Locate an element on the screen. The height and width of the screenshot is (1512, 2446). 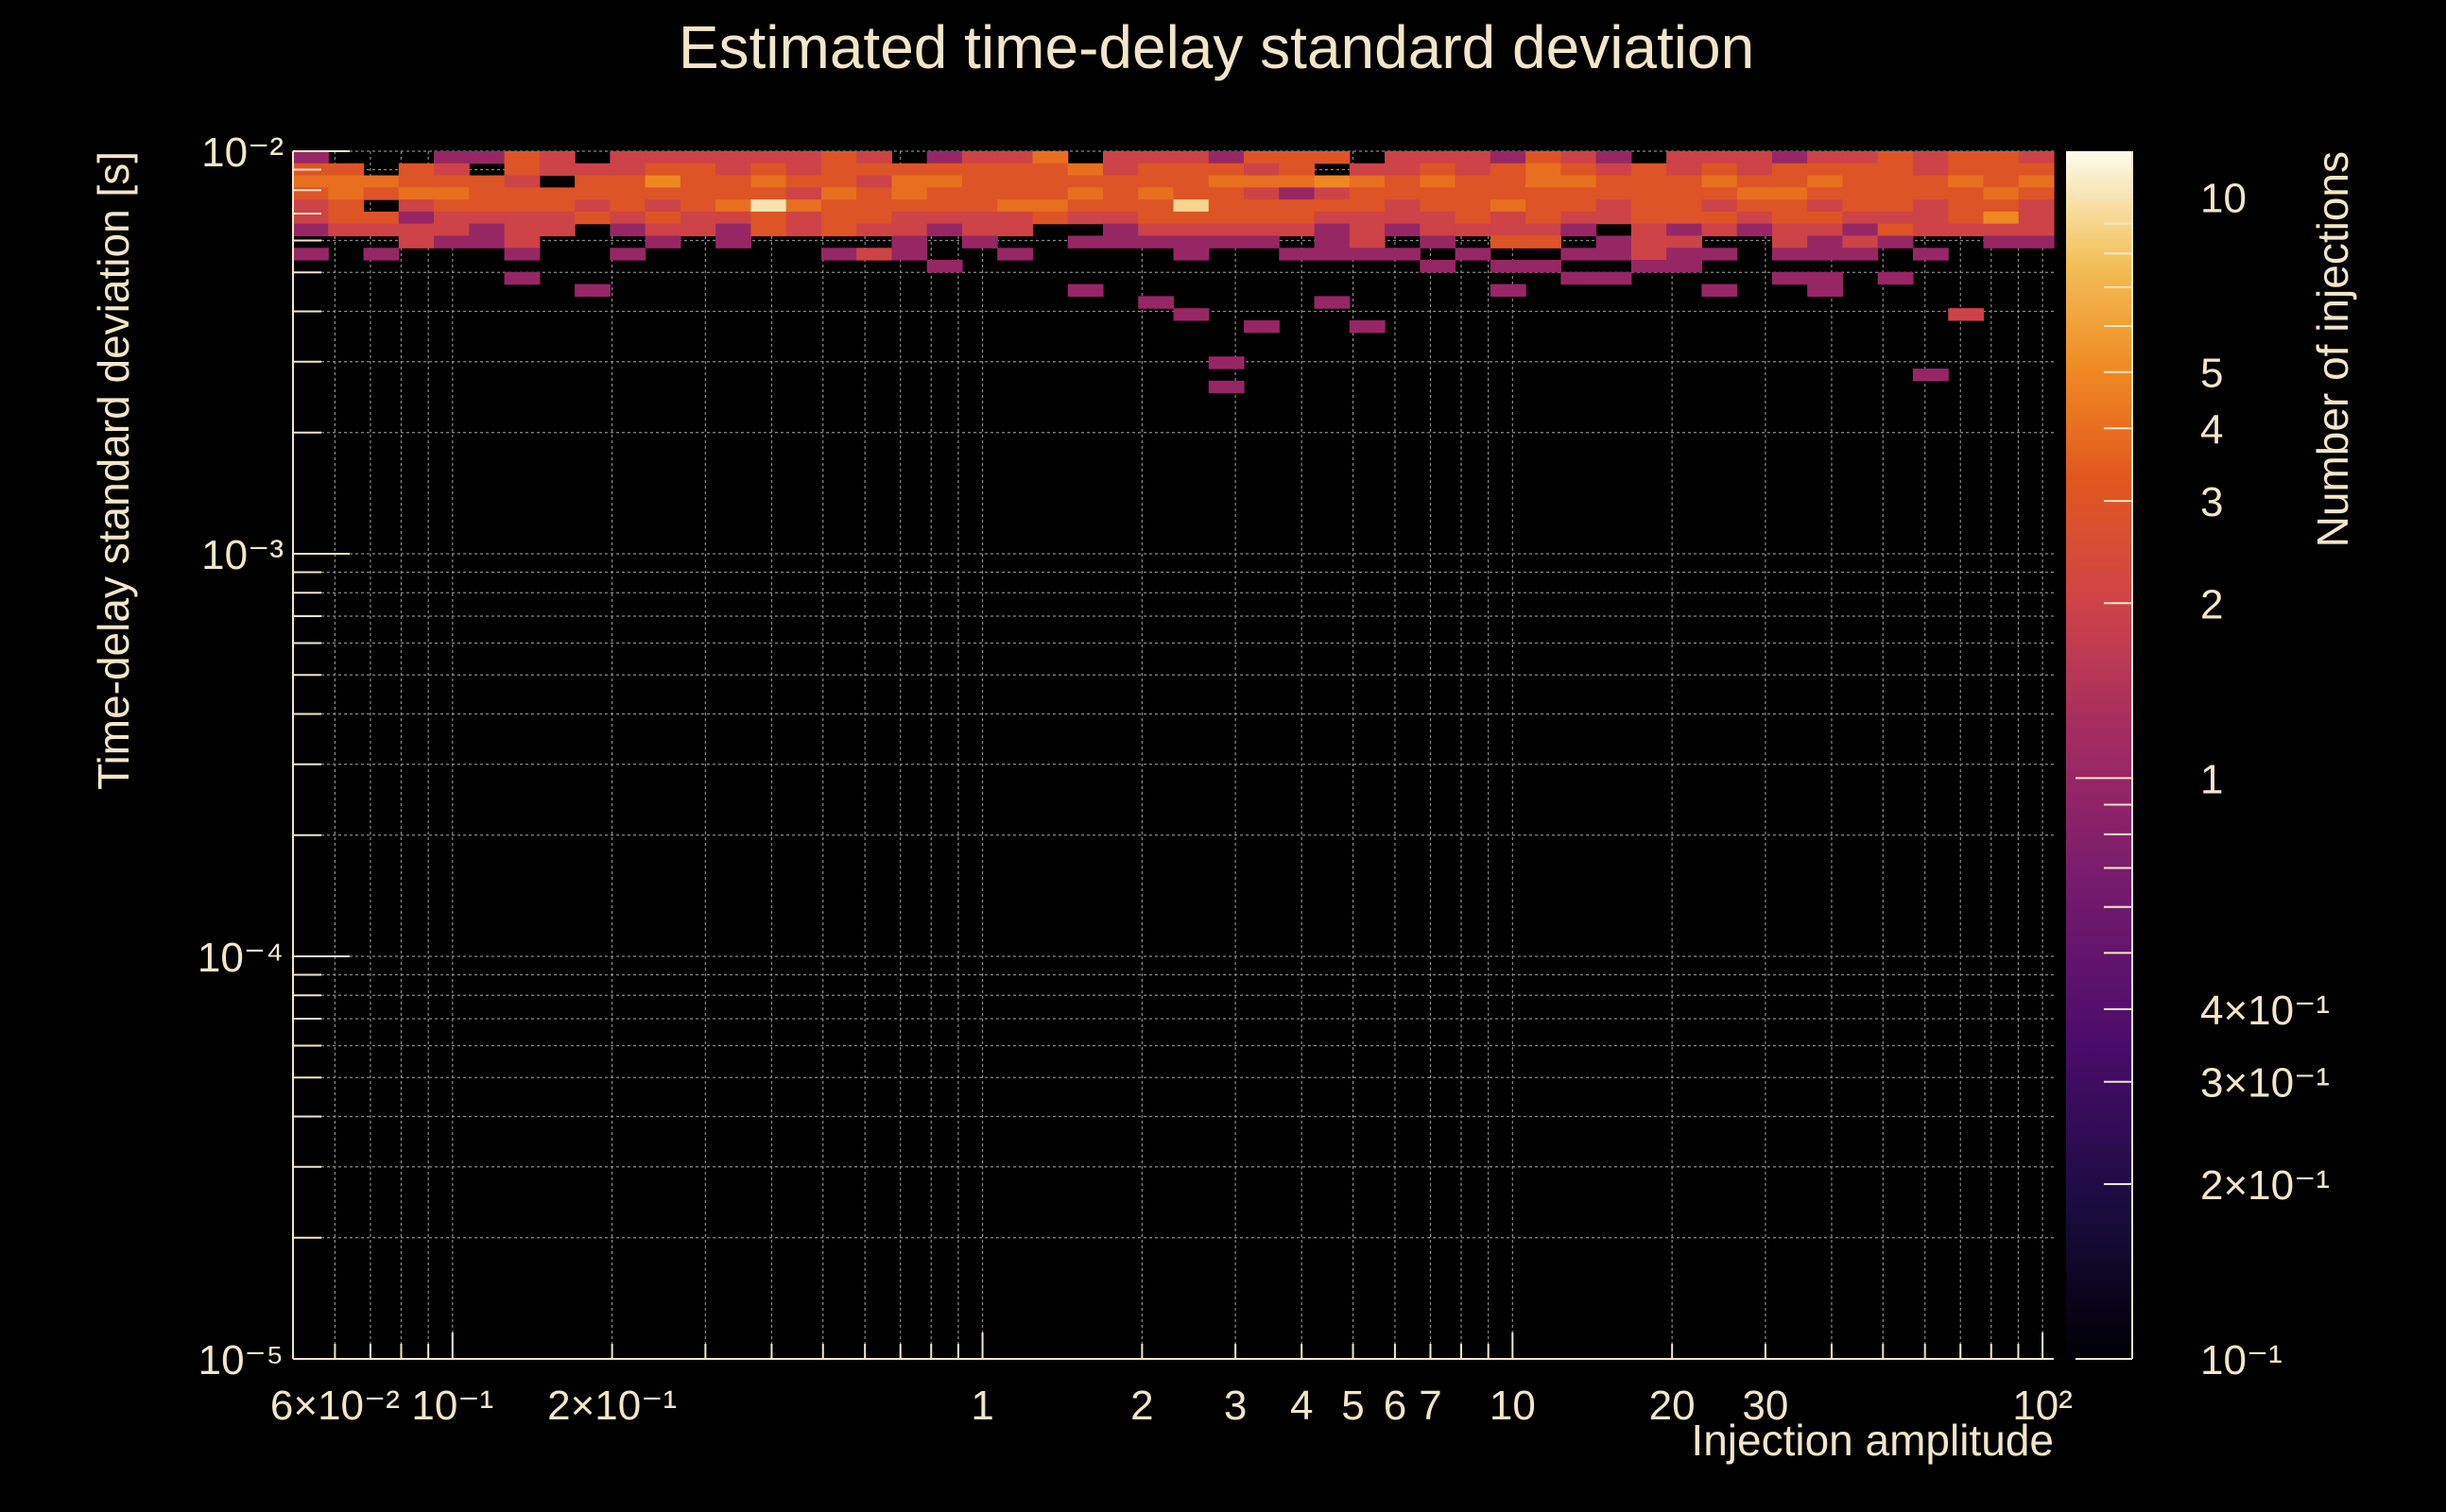
x-axis-label: Injection amplitude is located at coordinates (1872, 1440).